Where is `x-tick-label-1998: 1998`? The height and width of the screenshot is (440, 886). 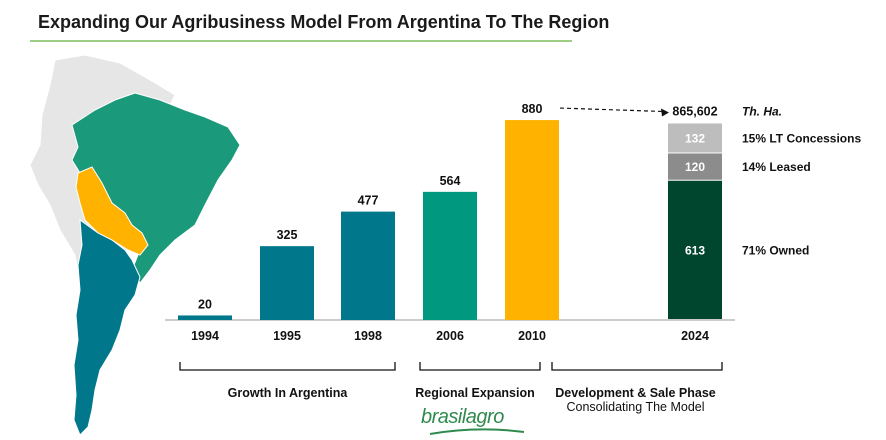
x-tick-label-1998: 1998 is located at coordinates (368, 336).